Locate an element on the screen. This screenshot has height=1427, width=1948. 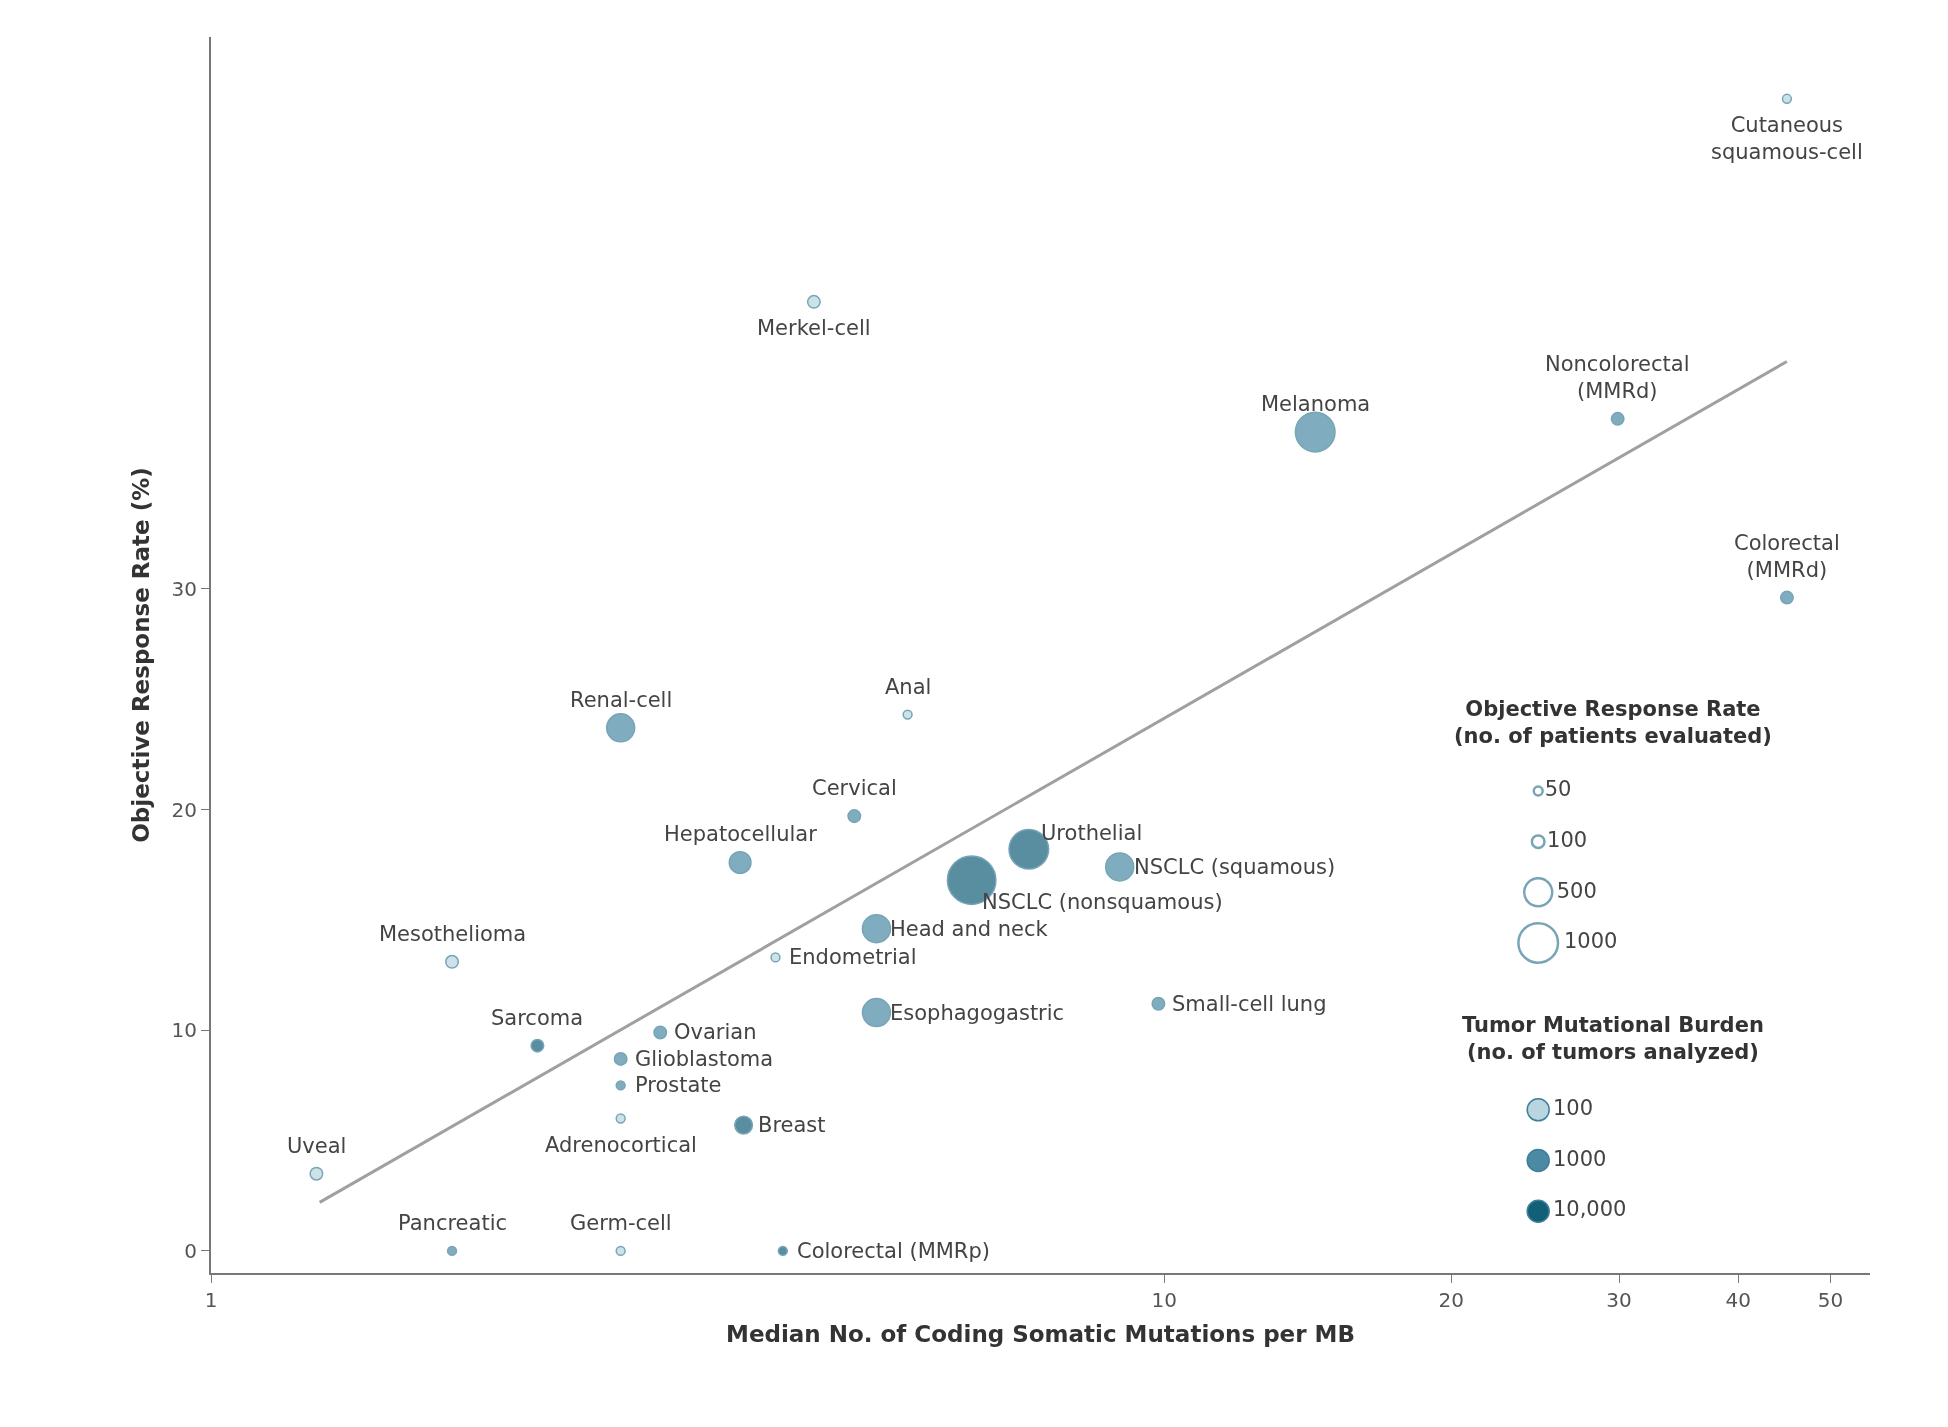
legend-label: 10,000 is located at coordinates (1589, 1209).